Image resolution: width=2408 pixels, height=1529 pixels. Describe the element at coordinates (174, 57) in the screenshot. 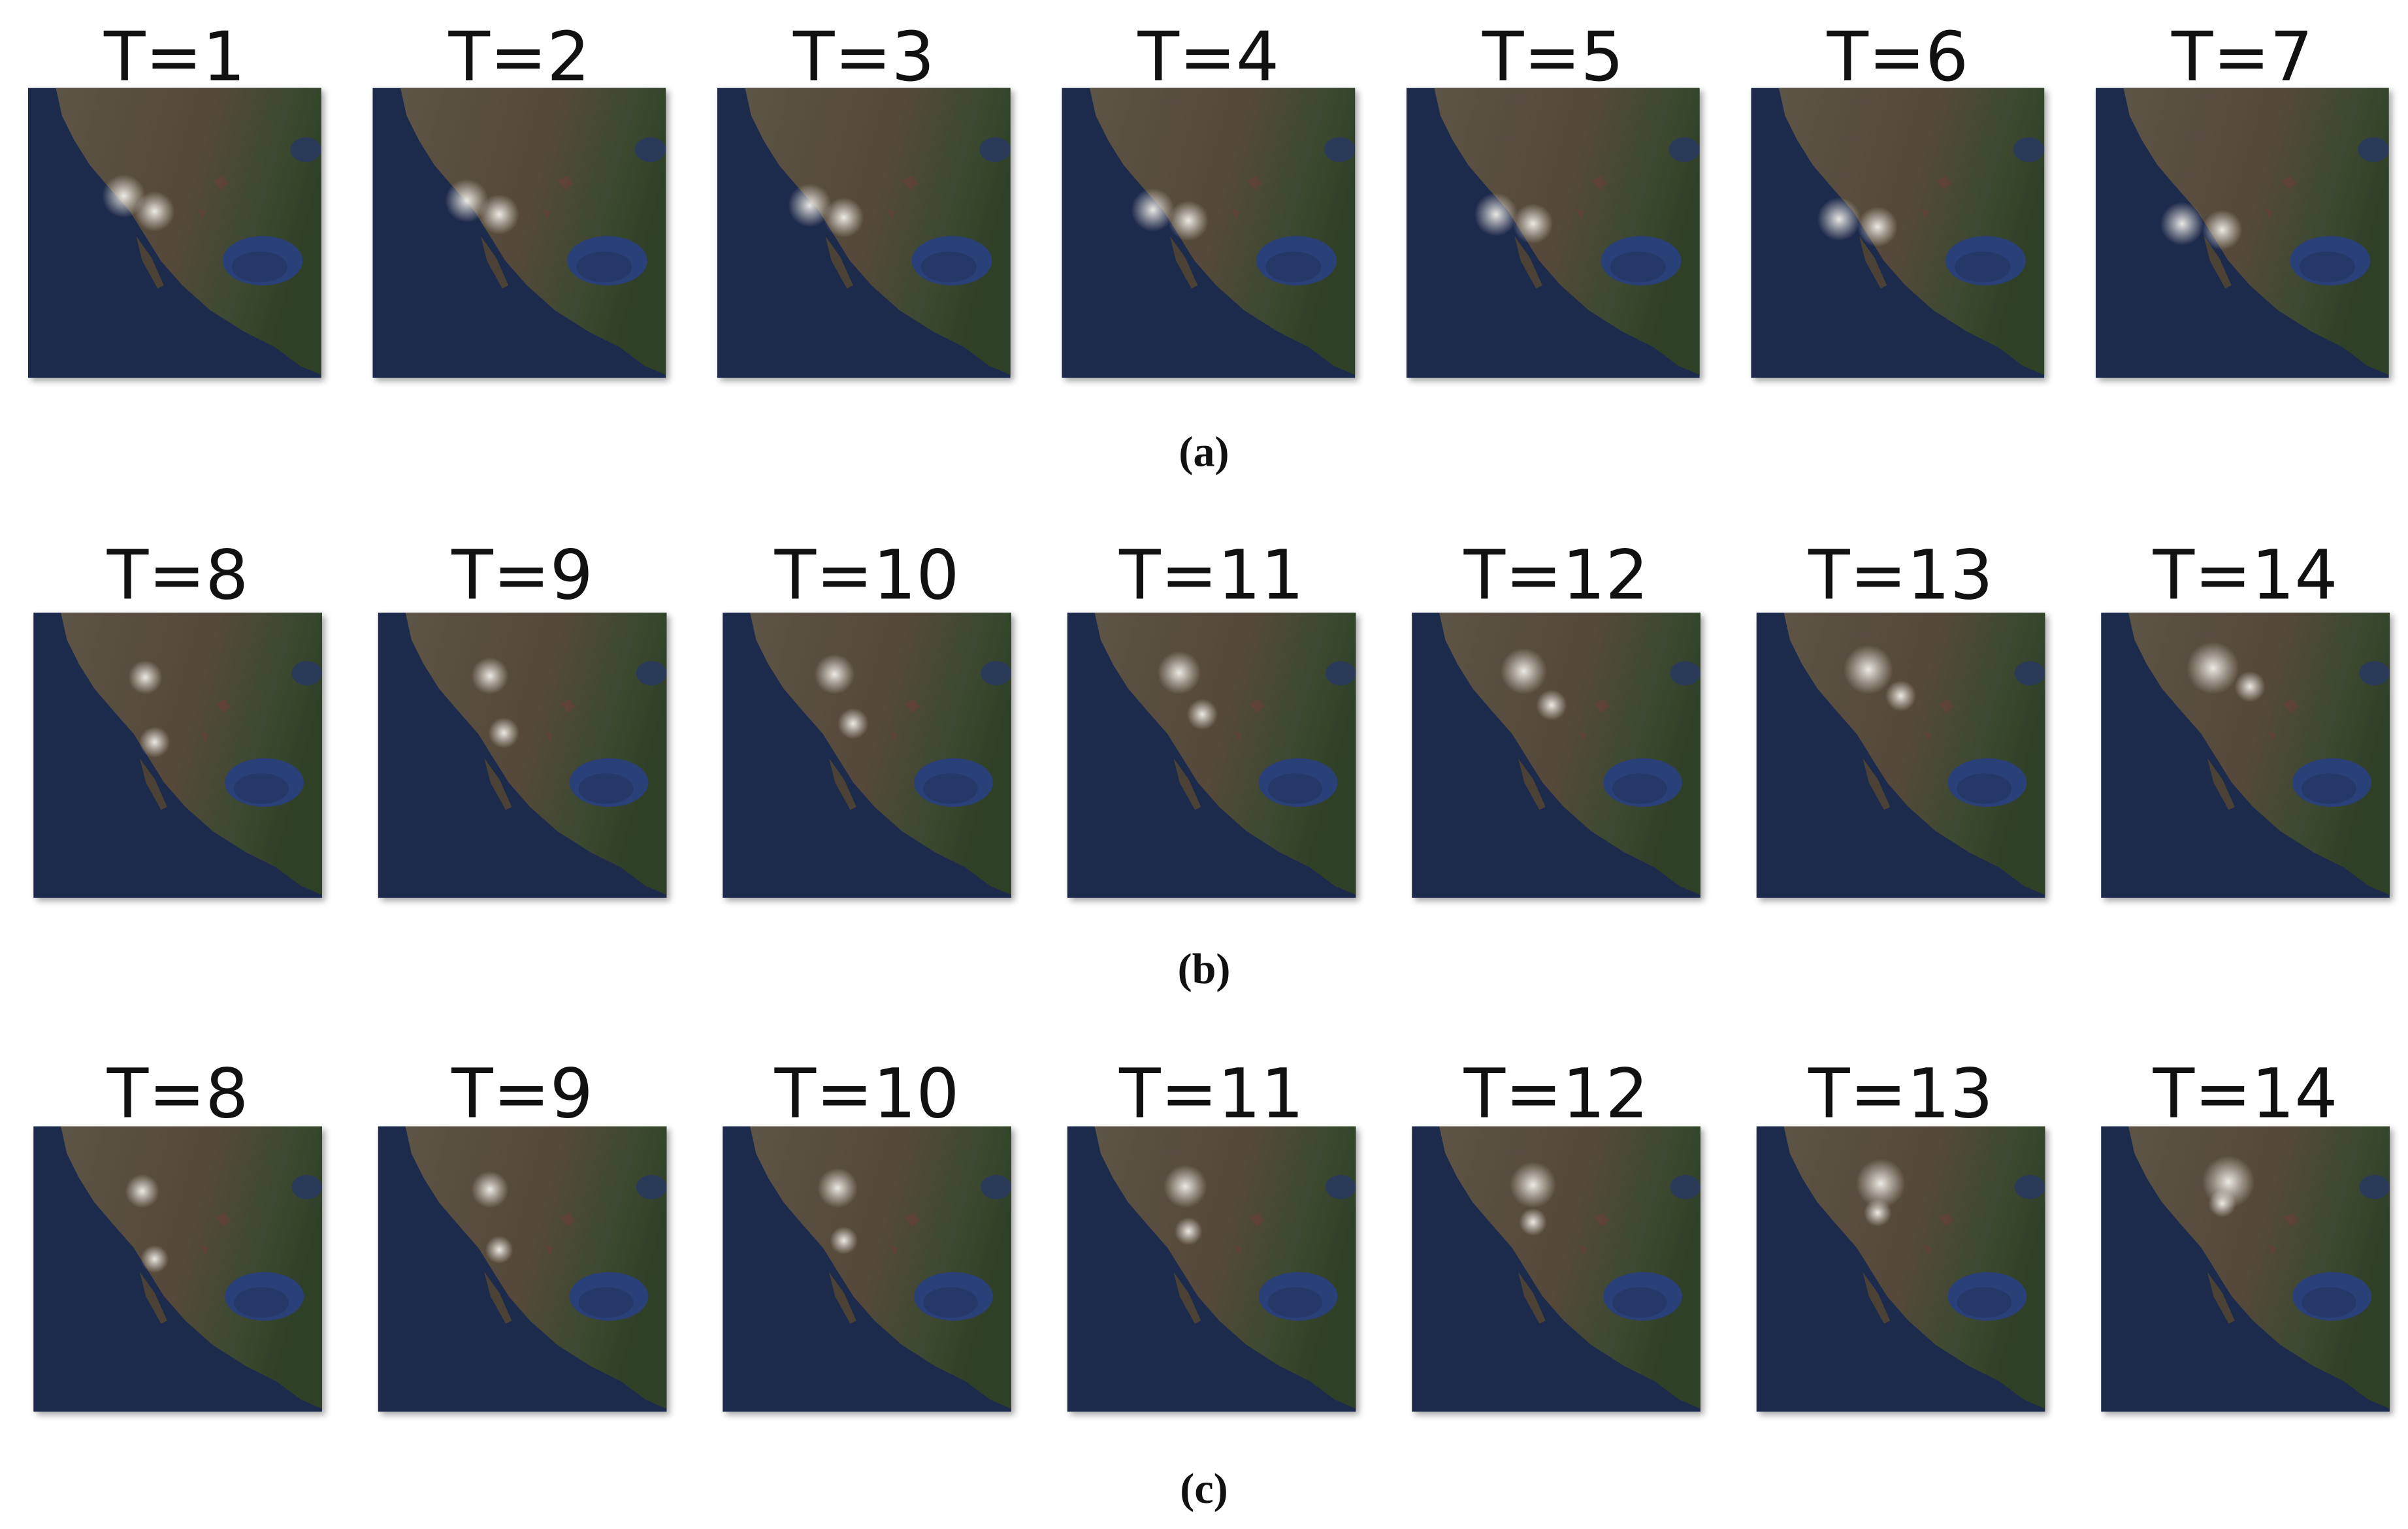

I see `frame-label: T=1` at that location.